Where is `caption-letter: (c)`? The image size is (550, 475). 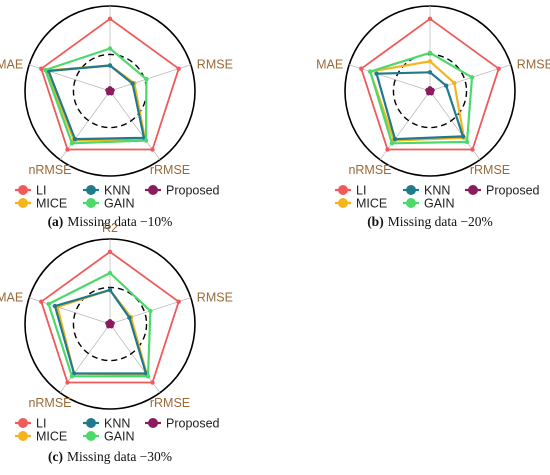 caption-letter: (c) is located at coordinates (55, 456).